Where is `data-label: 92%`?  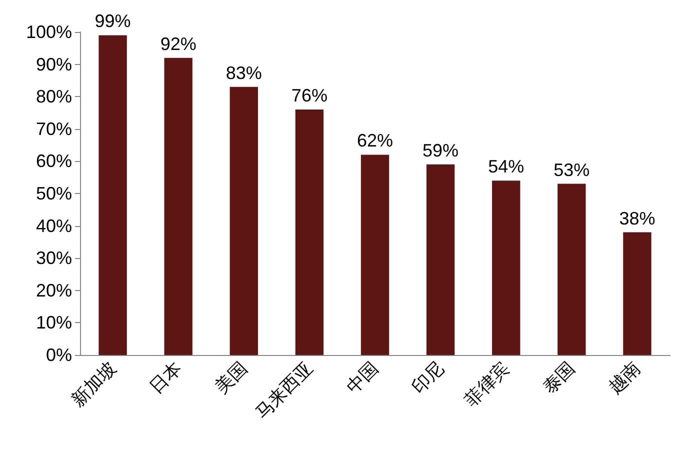
data-label: 92% is located at coordinates (178, 44).